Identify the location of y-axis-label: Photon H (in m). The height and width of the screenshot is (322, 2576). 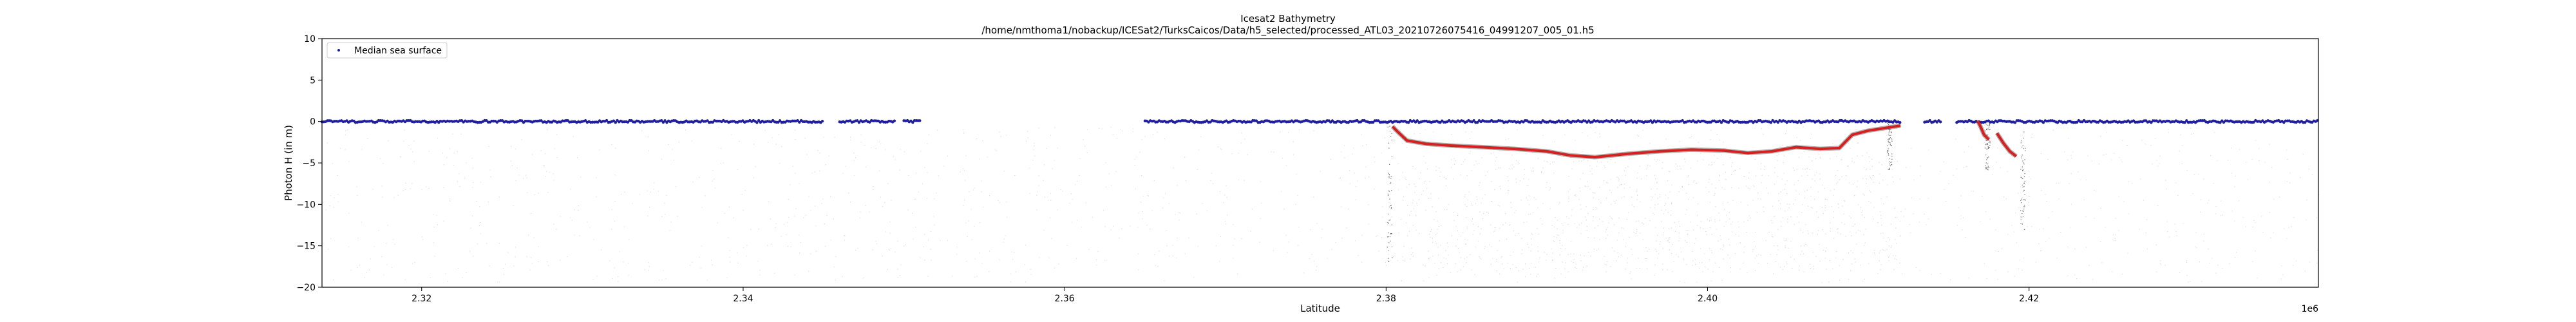
(288, 163).